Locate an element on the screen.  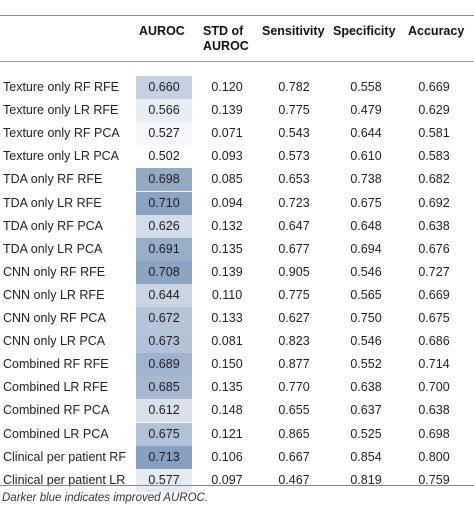
table-row: CNN only RF PCA 0.672 0.133 0.627 0.750 0.675 is located at coordinates (237, 318).